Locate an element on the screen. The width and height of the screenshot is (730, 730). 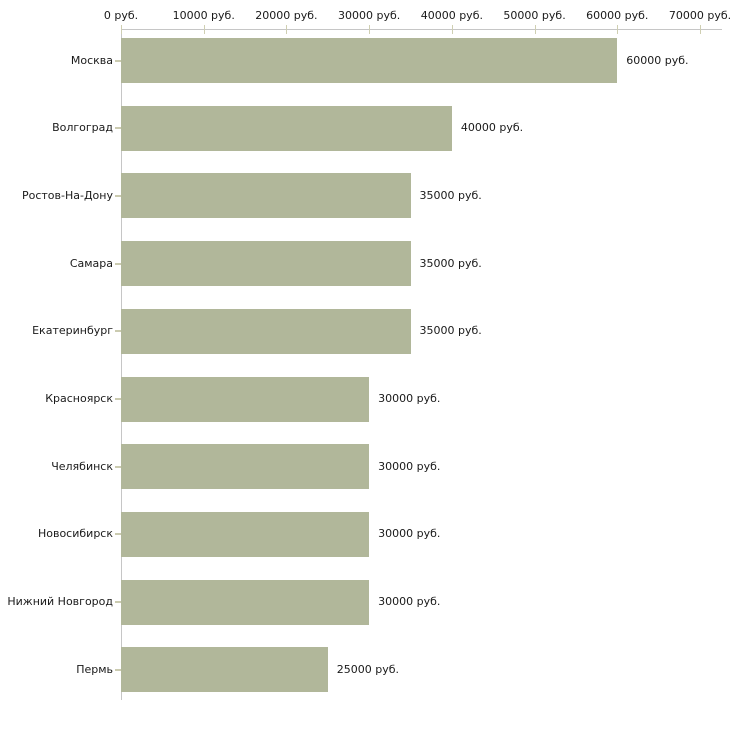
y-axis-category-label: Ростов-На-Дону is located at coordinates (67, 195).